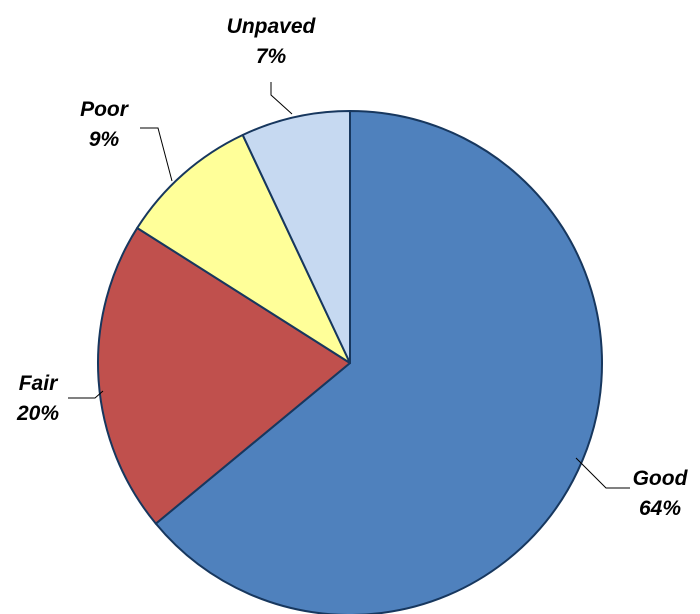 The image size is (700, 614). Describe the element at coordinates (281, 98) in the screenshot. I see `leader-line-unpaved` at that location.